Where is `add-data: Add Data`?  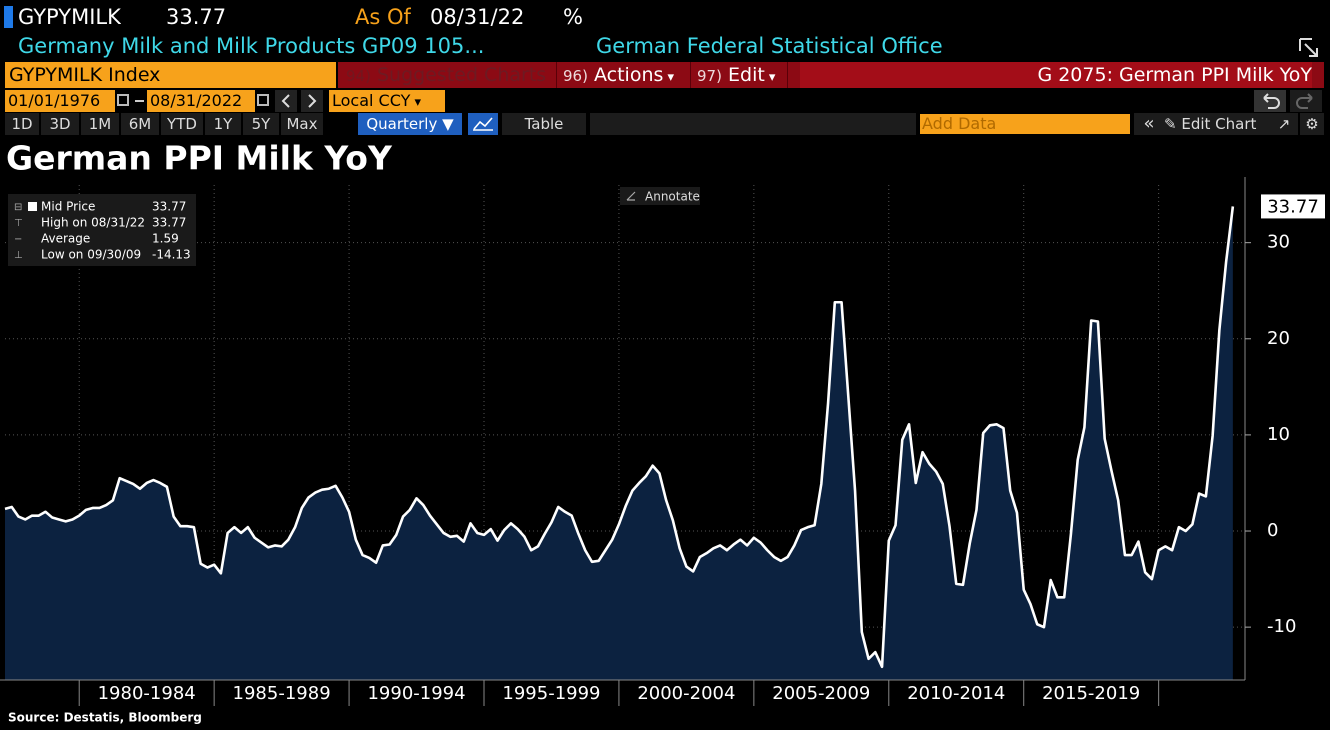 add-data: Add Data is located at coordinates (1025, 124).